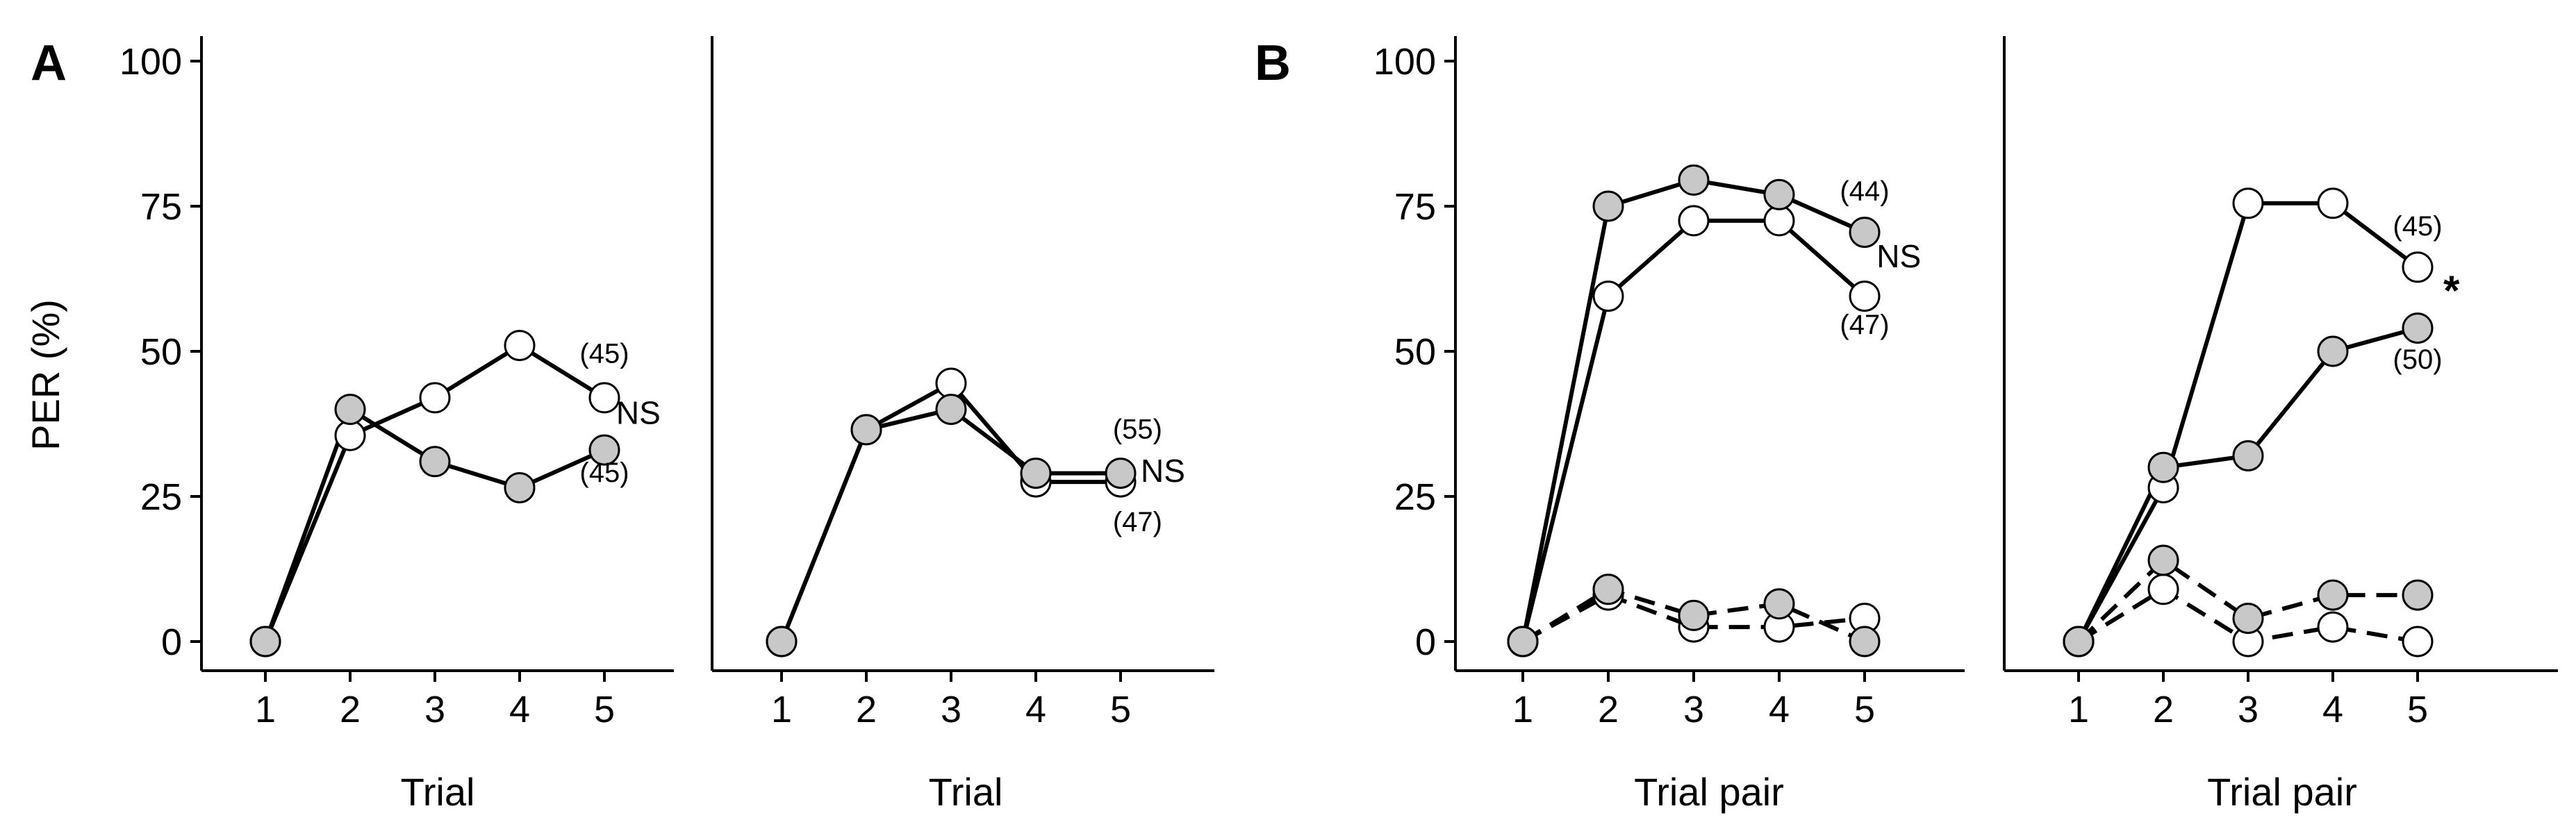  What do you see at coordinates (1865, 191) in the screenshot?
I see `annotation-label: (44)` at bounding box center [1865, 191].